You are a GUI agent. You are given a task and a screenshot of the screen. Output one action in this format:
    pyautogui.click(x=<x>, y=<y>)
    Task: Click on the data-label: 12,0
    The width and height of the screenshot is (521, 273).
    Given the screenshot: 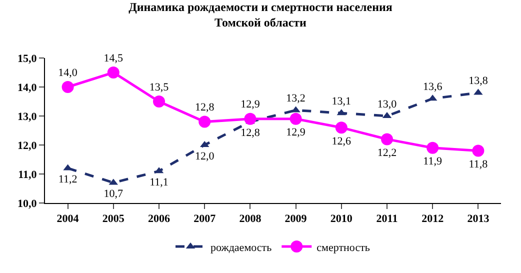 What is the action you would take?
    pyautogui.click(x=204, y=156)
    